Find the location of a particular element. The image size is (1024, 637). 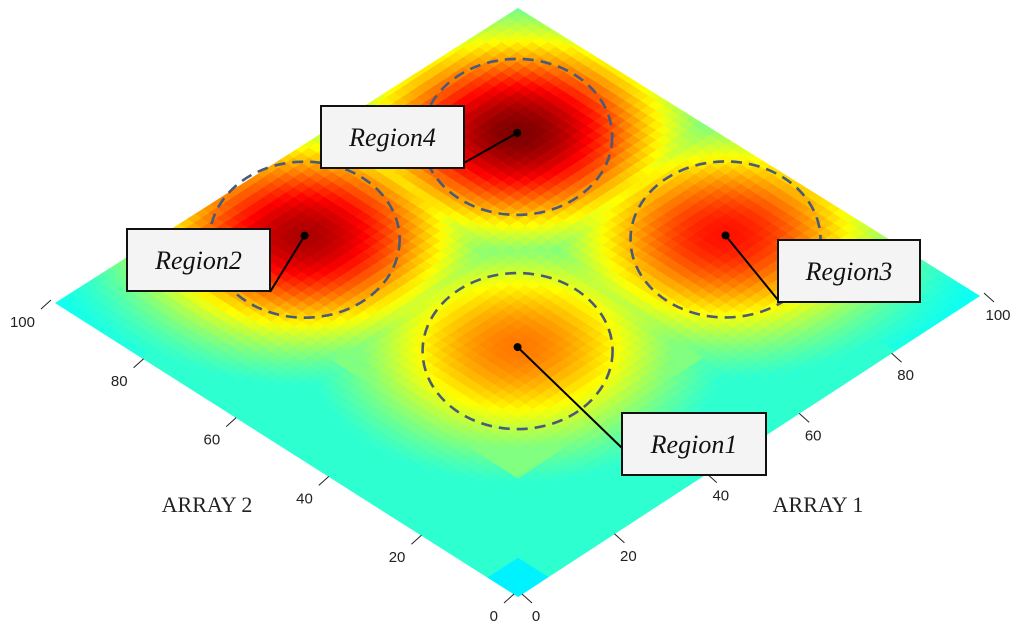

leader-line-region1 is located at coordinates (569, 397).